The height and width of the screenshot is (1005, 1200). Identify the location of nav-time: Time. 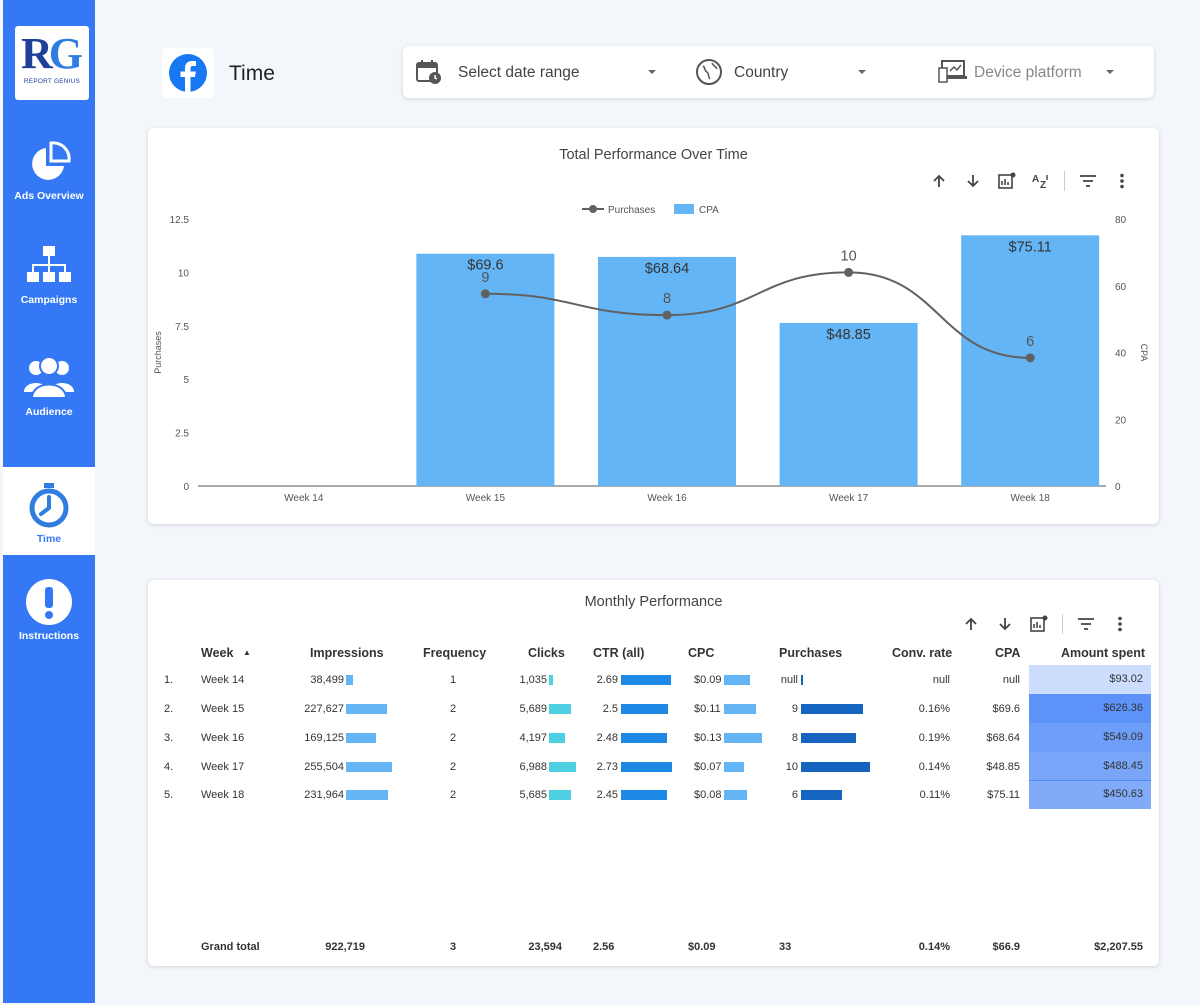
(49, 511).